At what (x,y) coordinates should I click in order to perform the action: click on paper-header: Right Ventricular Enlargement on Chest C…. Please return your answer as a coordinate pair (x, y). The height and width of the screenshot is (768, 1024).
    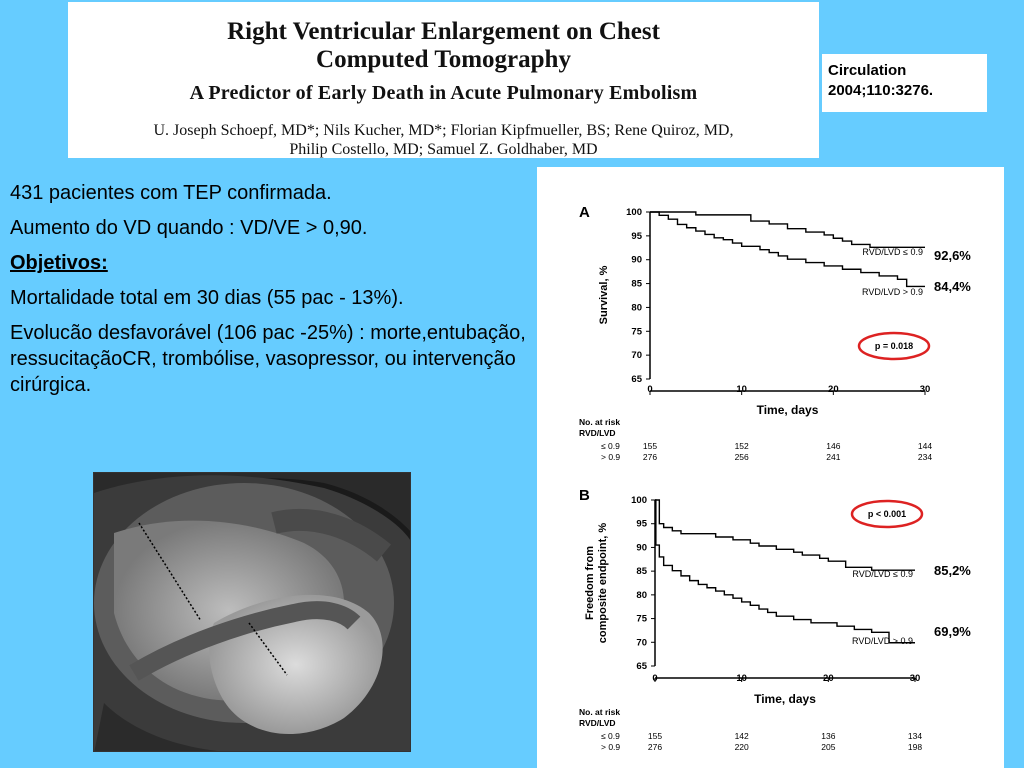
    Looking at the image, I should click on (443, 80).